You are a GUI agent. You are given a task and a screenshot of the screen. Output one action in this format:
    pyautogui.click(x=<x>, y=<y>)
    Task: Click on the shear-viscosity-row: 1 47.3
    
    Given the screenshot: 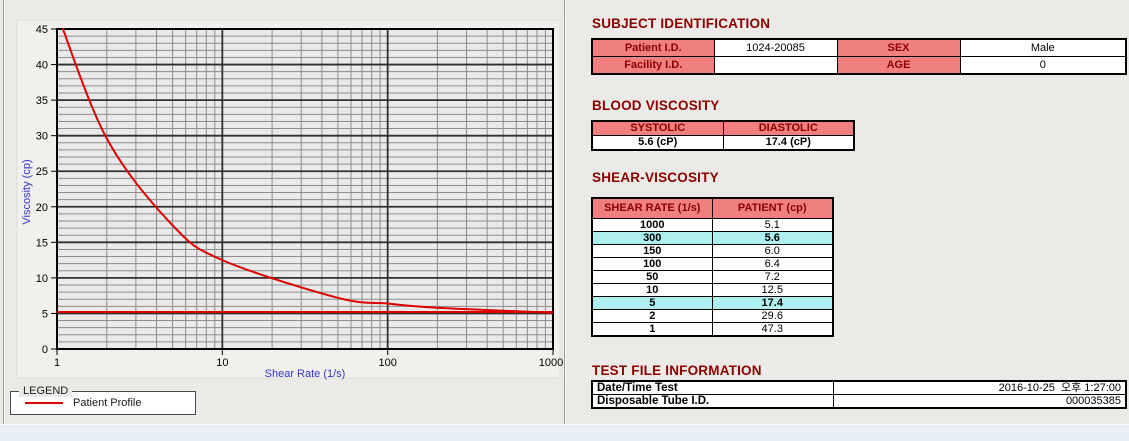 What is the action you would take?
    pyautogui.click(x=712, y=329)
    